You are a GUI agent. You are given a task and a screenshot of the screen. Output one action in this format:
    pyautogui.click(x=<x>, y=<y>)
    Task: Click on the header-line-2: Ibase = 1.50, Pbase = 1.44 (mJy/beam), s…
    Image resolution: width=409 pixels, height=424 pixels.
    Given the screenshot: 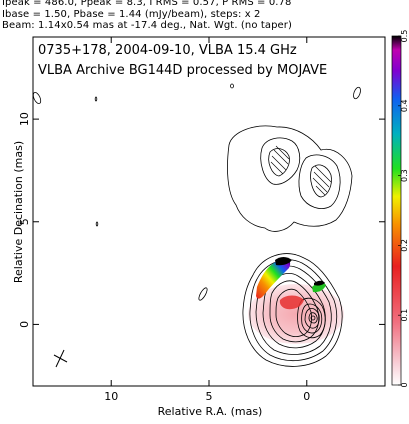 What is the action you would take?
    pyautogui.click(x=131, y=14)
    